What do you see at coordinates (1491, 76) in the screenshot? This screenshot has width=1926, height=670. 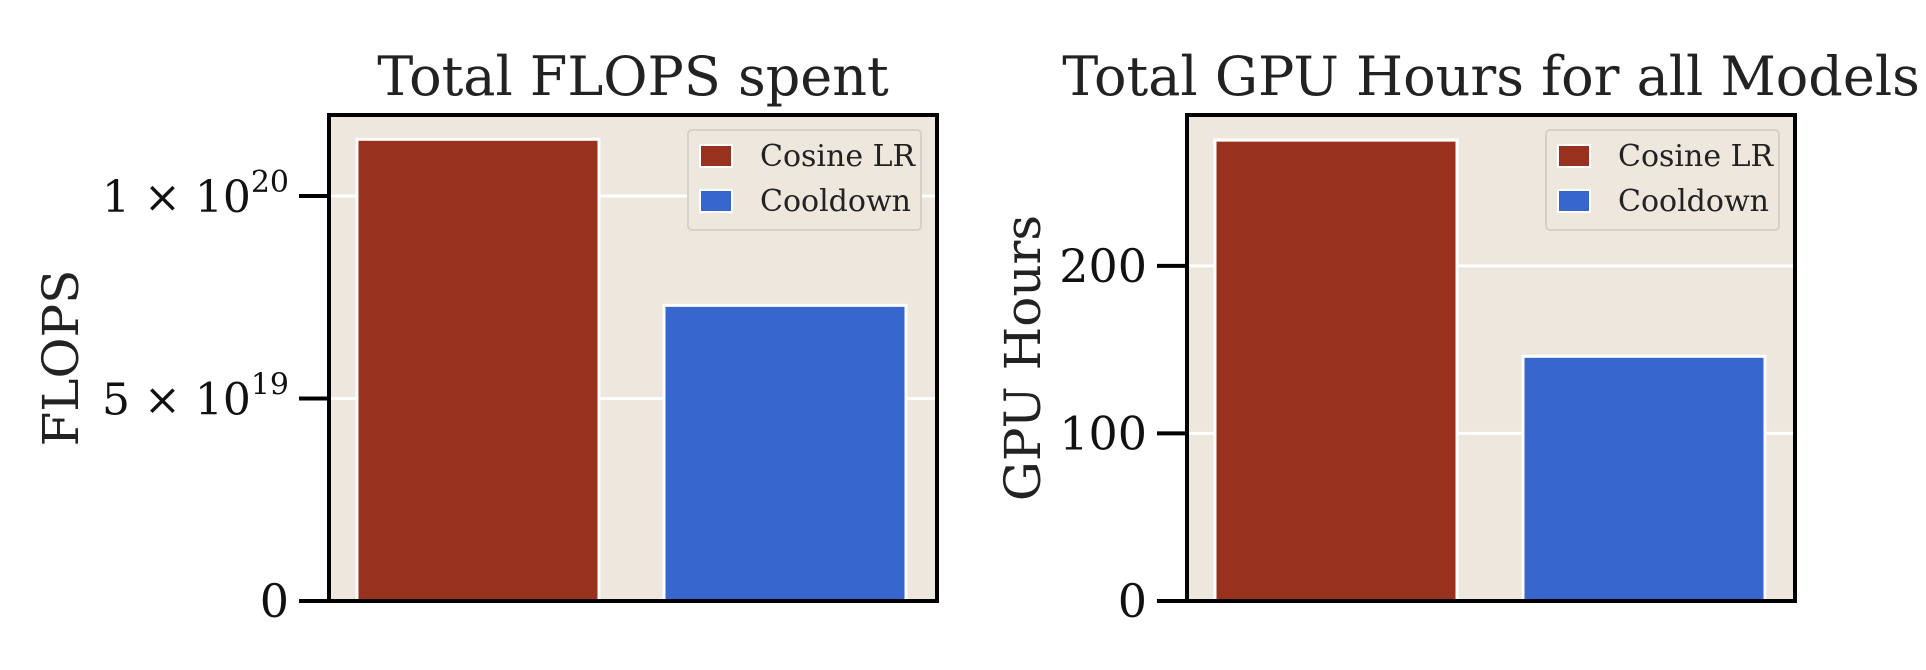 I see `chart-title: Total GPU Hours for all Models` at bounding box center [1491, 76].